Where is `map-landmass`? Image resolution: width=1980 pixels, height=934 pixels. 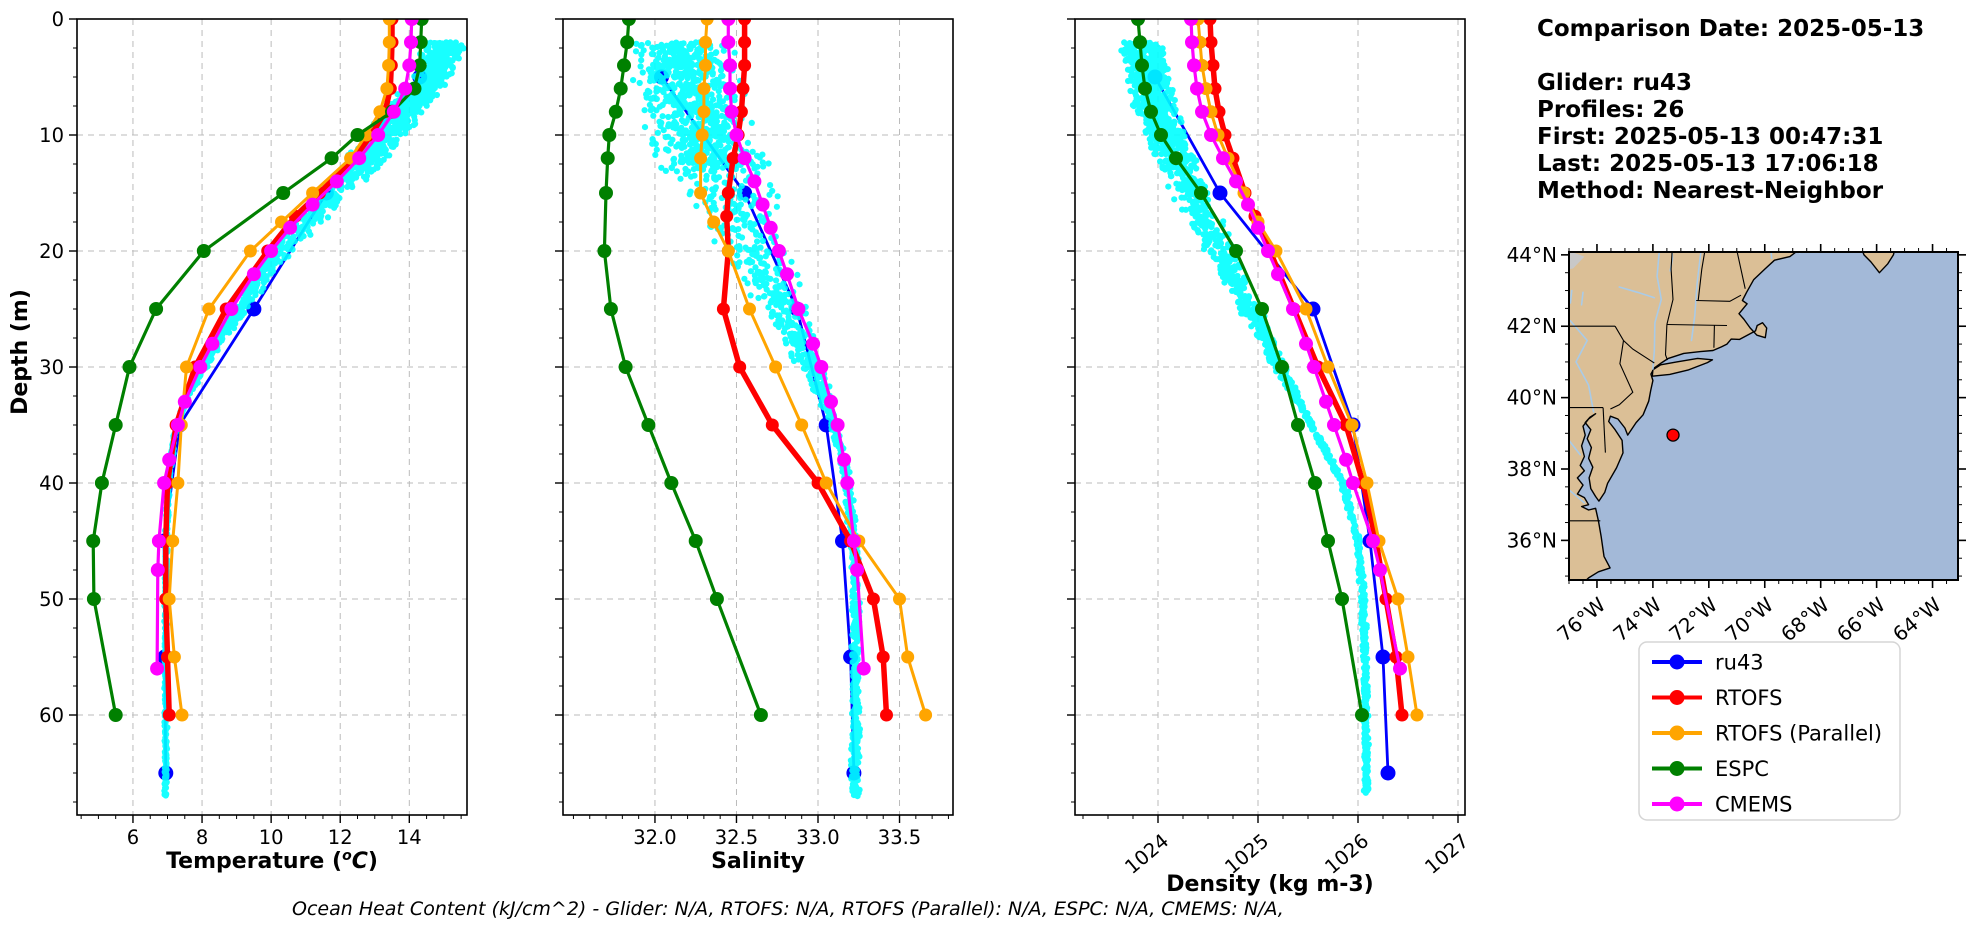
map-landmass is located at coordinates (1878, 263).